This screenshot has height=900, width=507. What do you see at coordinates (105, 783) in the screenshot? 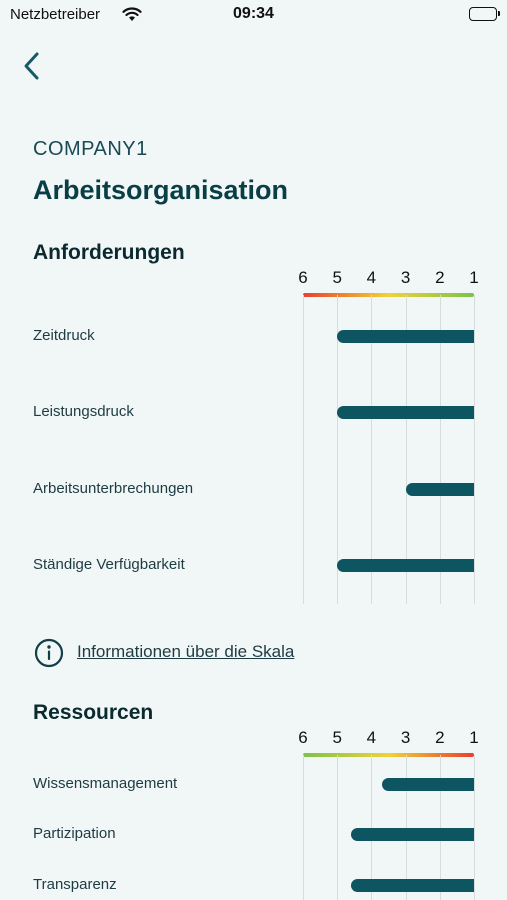
I see `row-label: Wissensmanagement` at bounding box center [105, 783].